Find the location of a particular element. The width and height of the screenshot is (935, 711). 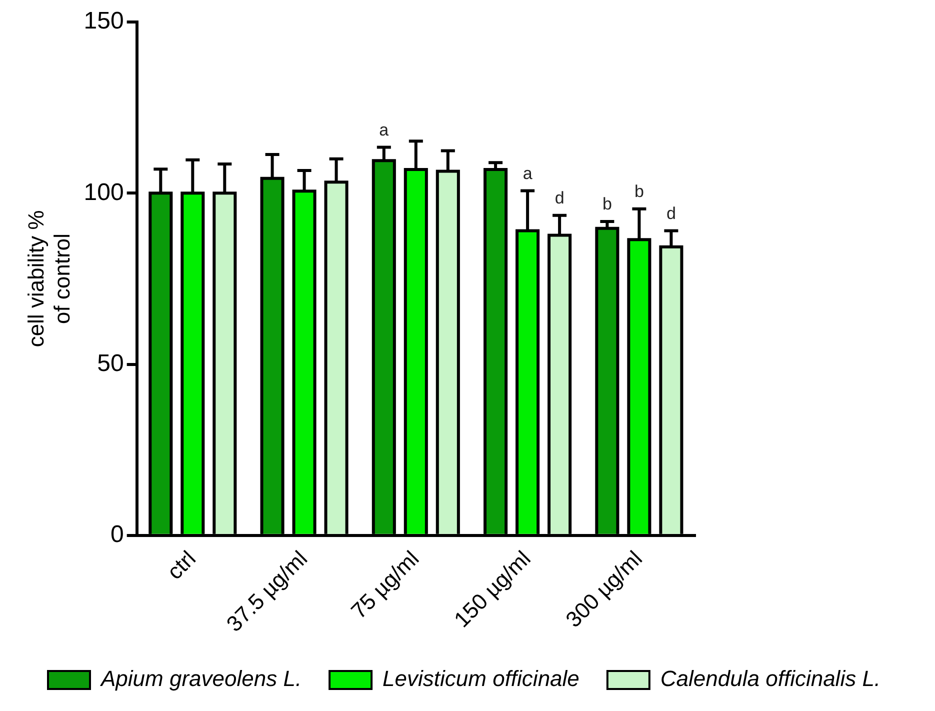

x-tick-label: ctrl is located at coordinates (181, 565).